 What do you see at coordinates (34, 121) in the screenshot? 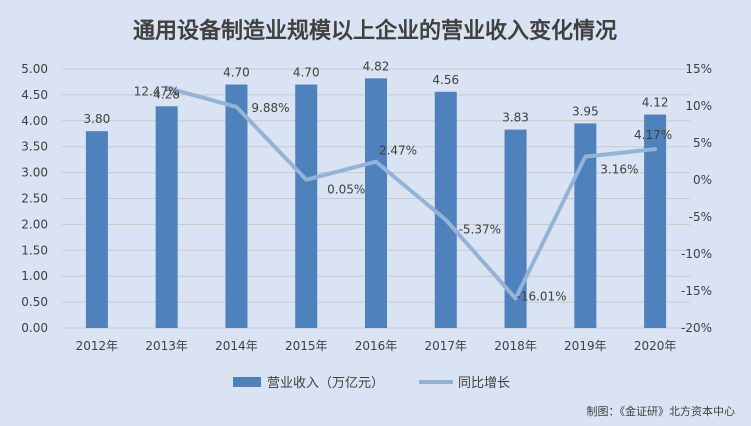
I see `y-left-tick-label: 4.00` at bounding box center [34, 121].